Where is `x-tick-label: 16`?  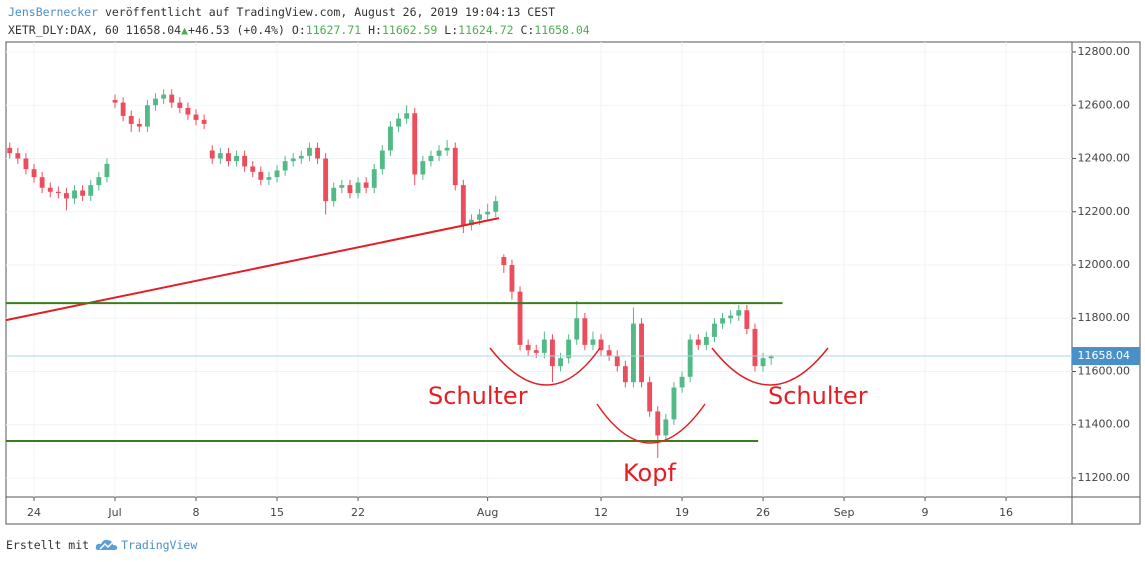 x-tick-label: 16 is located at coordinates (1006, 512).